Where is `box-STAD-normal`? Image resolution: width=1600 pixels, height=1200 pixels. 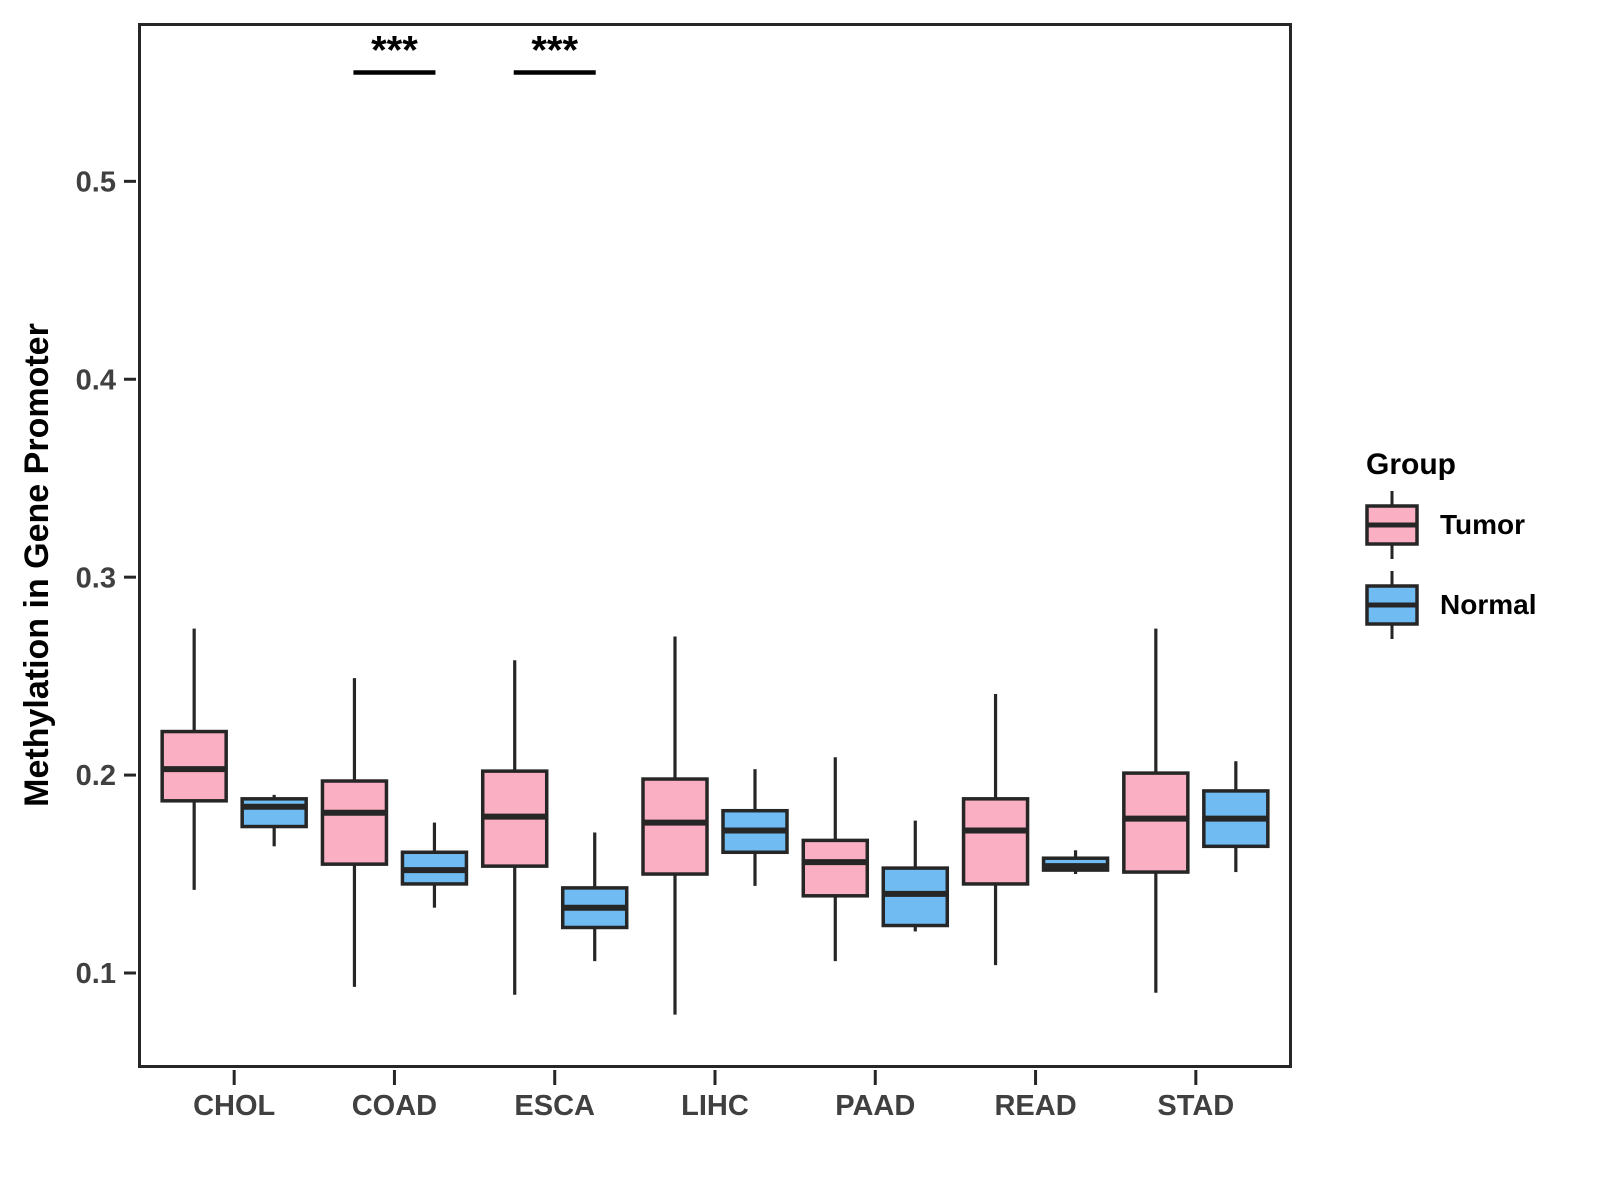
box-STAD-normal is located at coordinates (1236, 817).